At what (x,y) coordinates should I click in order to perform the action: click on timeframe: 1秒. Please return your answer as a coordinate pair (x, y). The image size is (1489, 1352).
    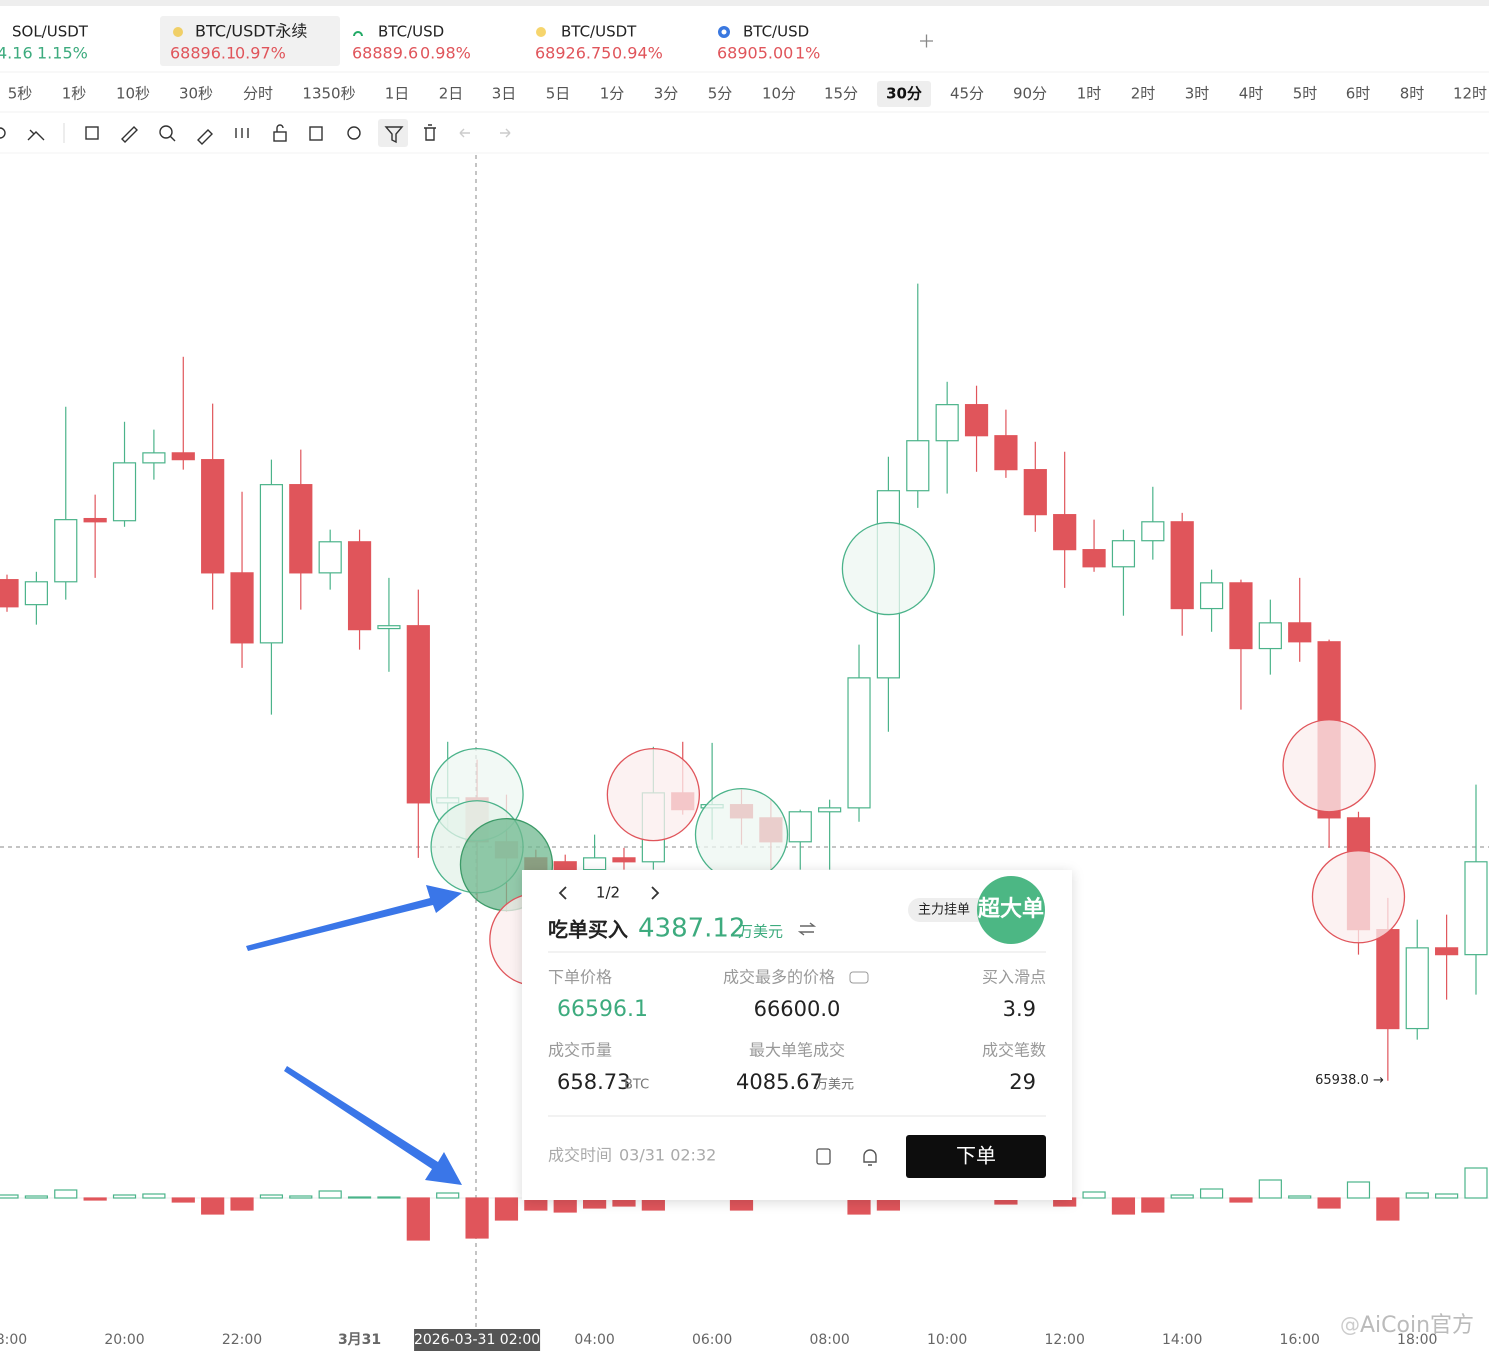
    Looking at the image, I should click on (74, 94).